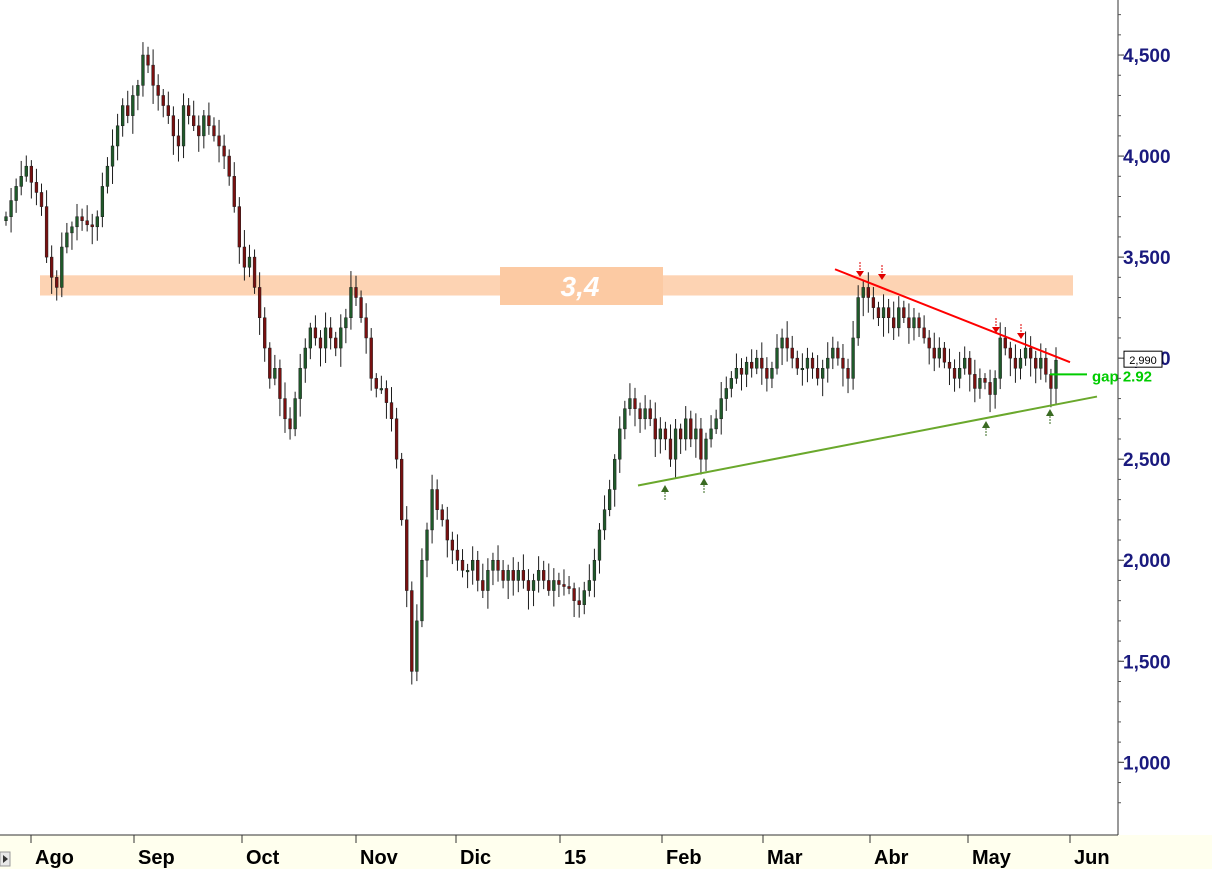 The height and width of the screenshot is (874, 1212). What do you see at coordinates (1147, 561) in the screenshot?
I see `y-tick-label: 2,000` at bounding box center [1147, 561].